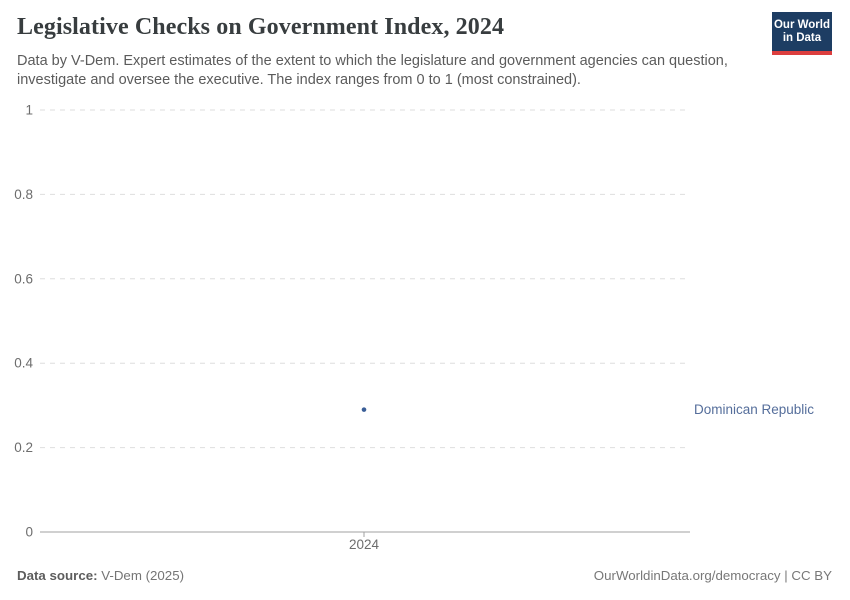 Image resolution: width=850 pixels, height=600 pixels. I want to click on y-axis-tick-label: 0.6, so click(23, 278).